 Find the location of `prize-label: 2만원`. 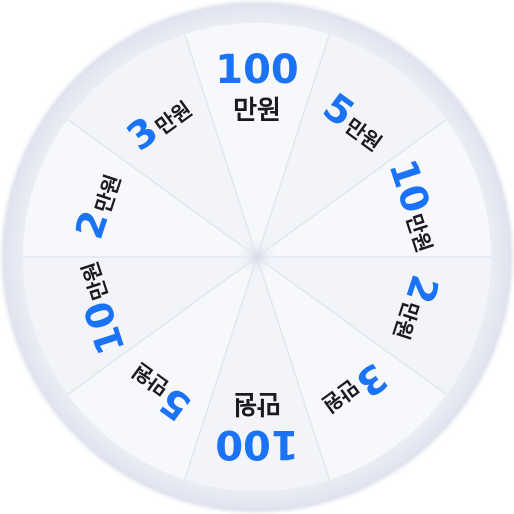

prize-label: 2만원 is located at coordinates (98, 205).